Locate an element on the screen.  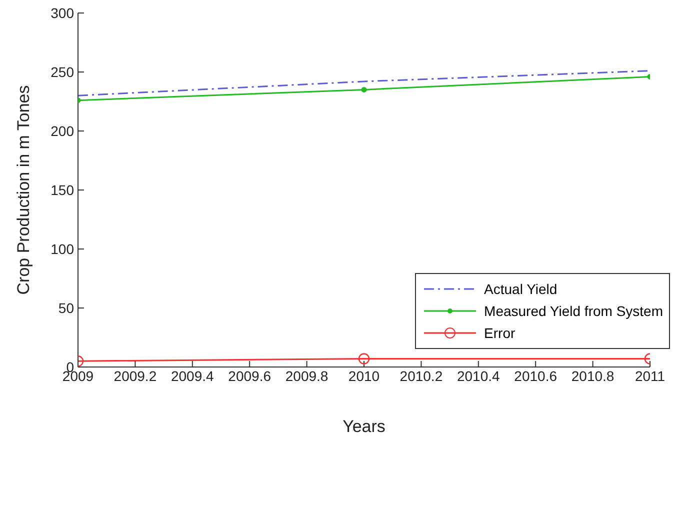
y-axis-title: Crop Production in m Tones is located at coordinates (24, 190).